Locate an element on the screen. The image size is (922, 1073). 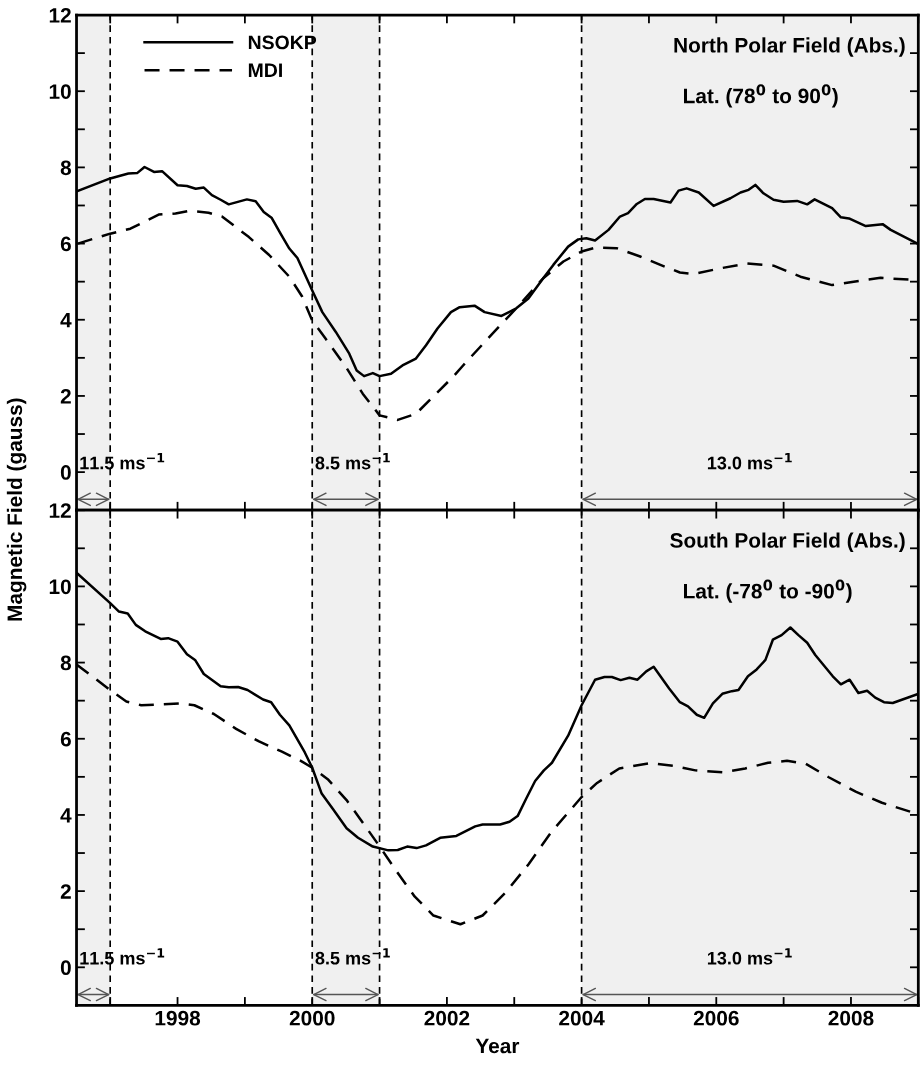
text: South Polar Field (Abs.) is located at coordinates (787, 542).